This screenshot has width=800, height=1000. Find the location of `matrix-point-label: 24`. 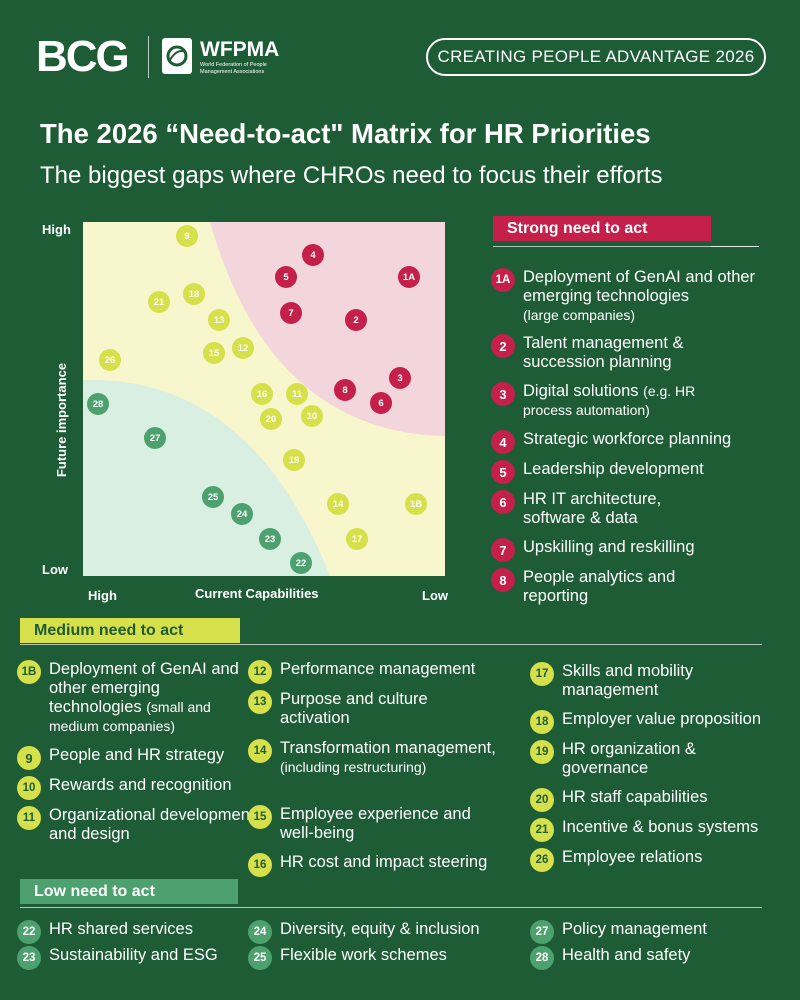

matrix-point-label: 24 is located at coordinates (242, 514).